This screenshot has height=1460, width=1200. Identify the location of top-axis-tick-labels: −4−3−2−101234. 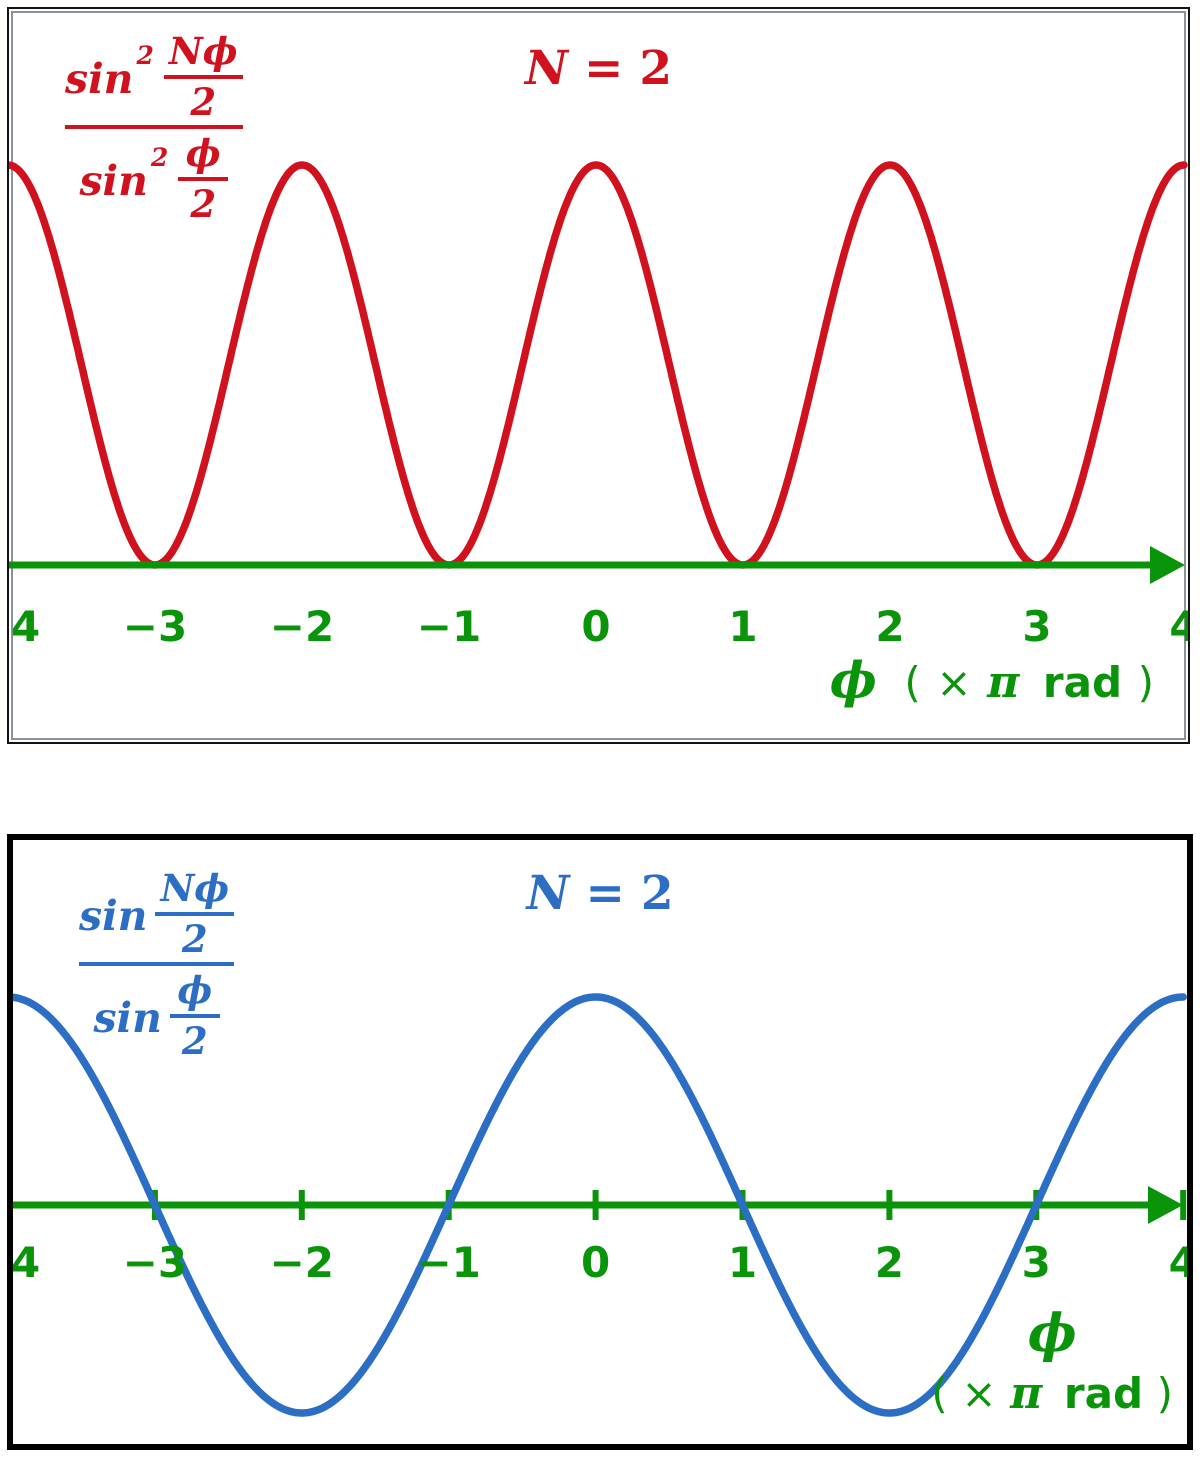
(598, 631).